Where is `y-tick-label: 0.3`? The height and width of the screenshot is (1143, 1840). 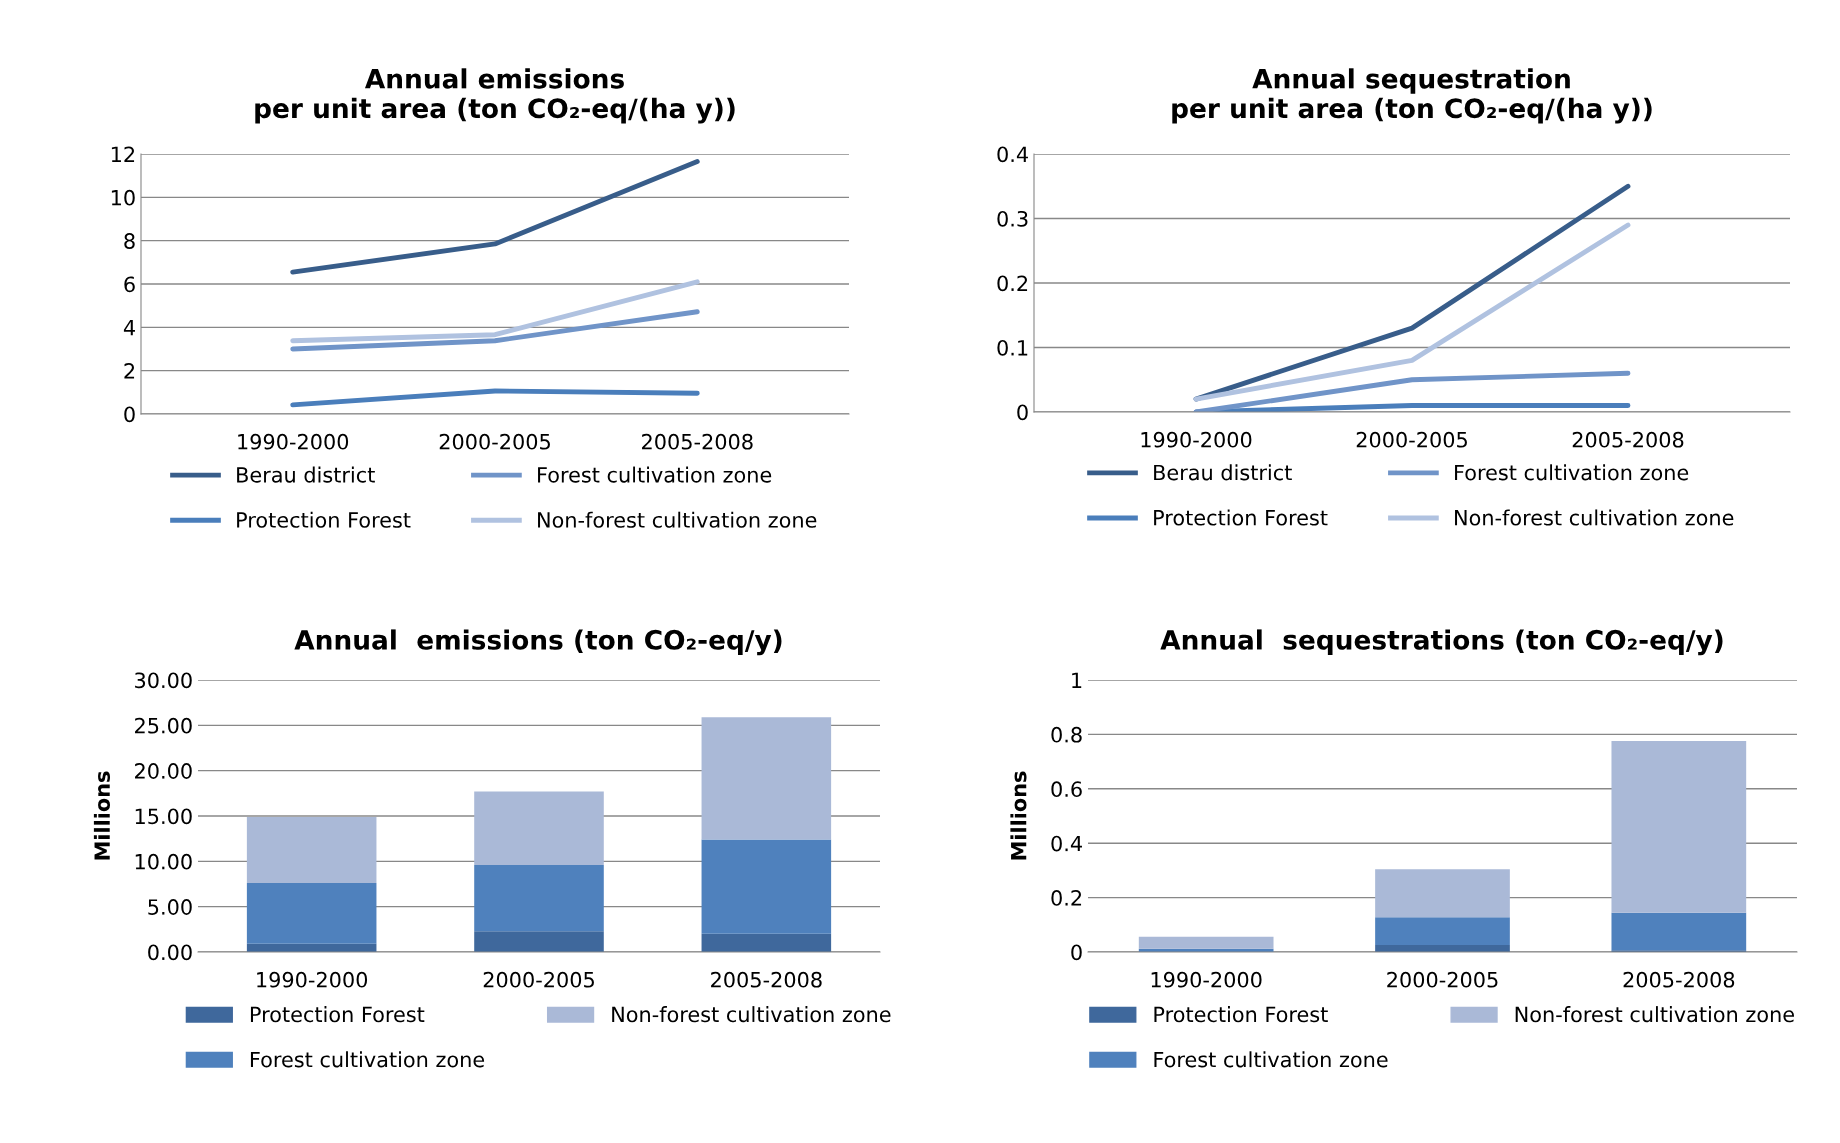
y-tick-label: 0.3 is located at coordinates (1012, 218).